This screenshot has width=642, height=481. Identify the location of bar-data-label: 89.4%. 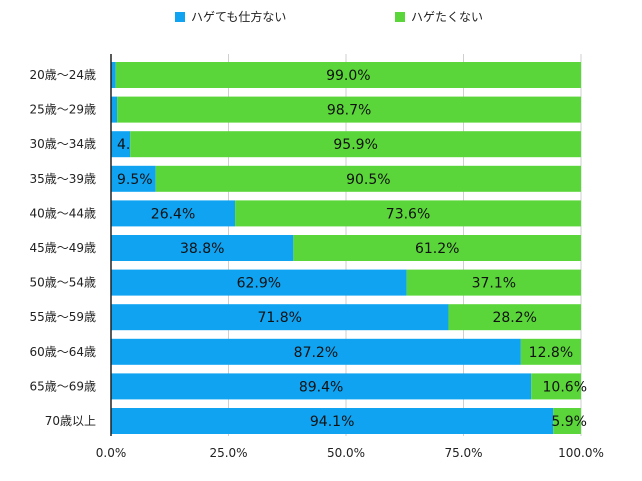
(321, 387).